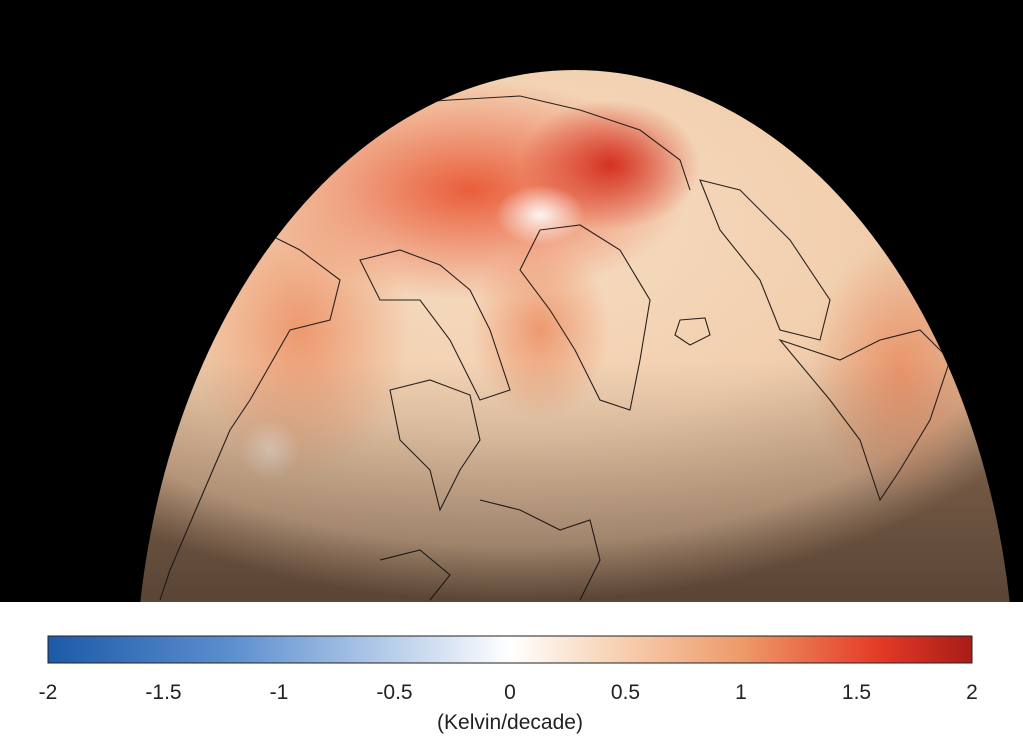 This screenshot has height=739, width=1023. I want to click on colorbar-label: (Kelvin/decade), so click(510, 722).